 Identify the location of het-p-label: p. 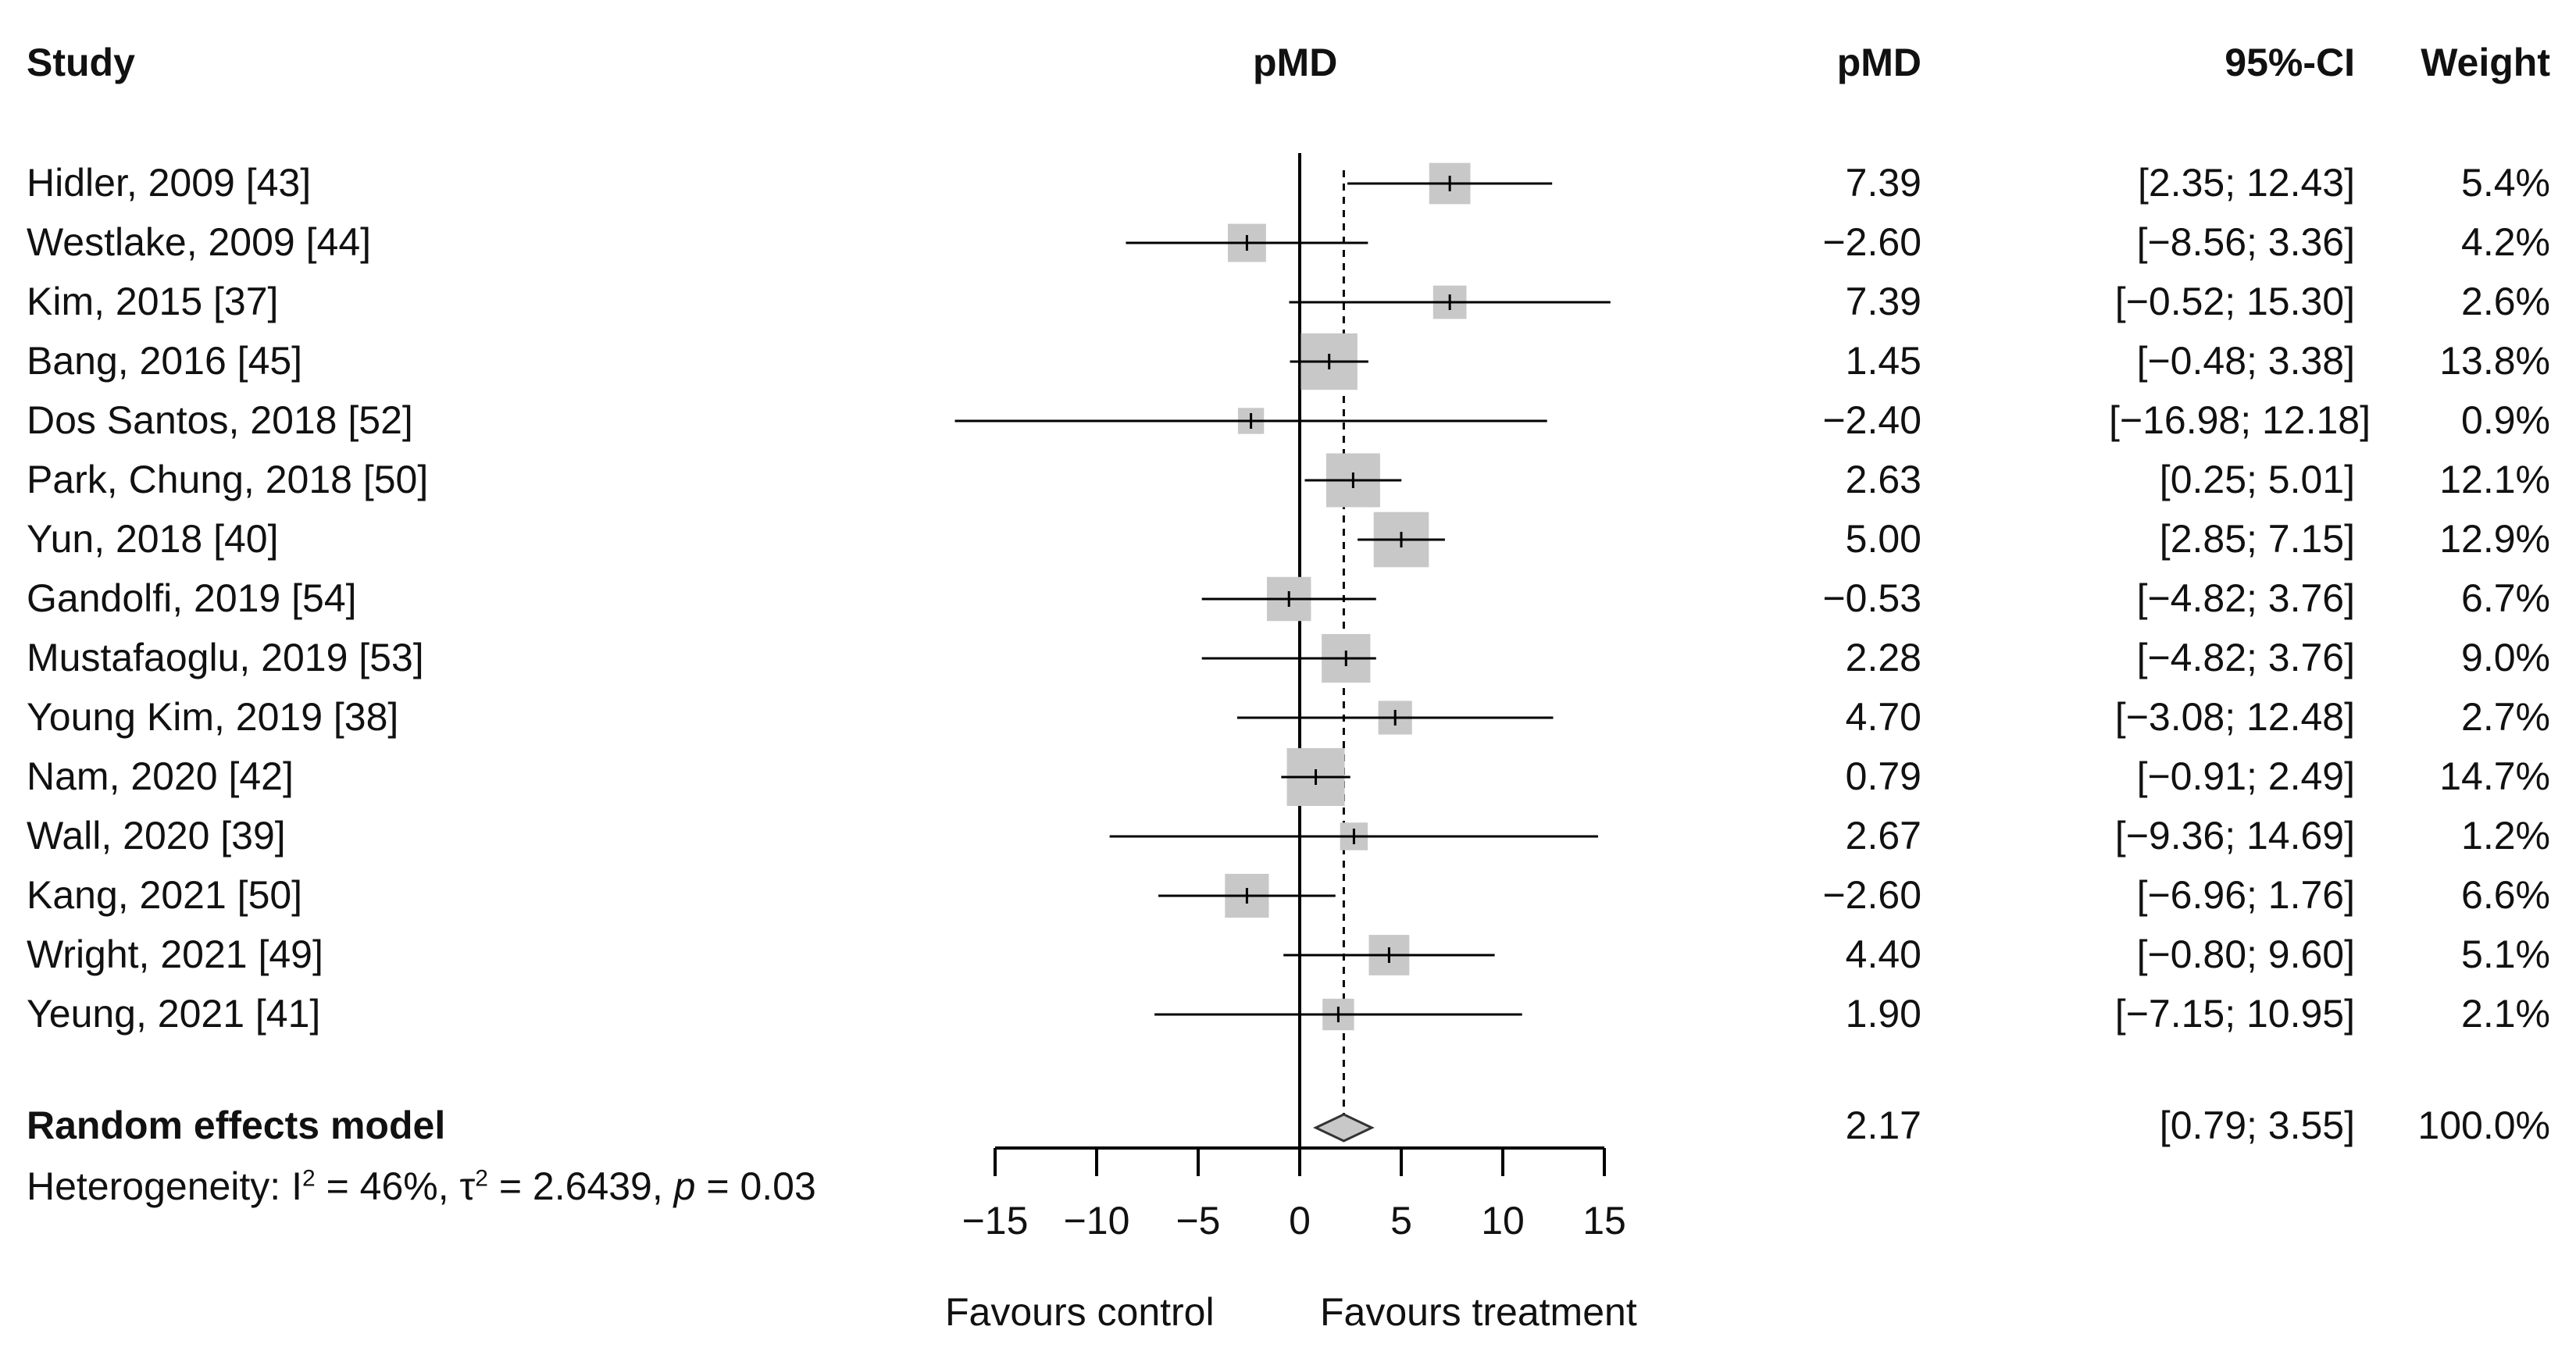
(684, 1186).